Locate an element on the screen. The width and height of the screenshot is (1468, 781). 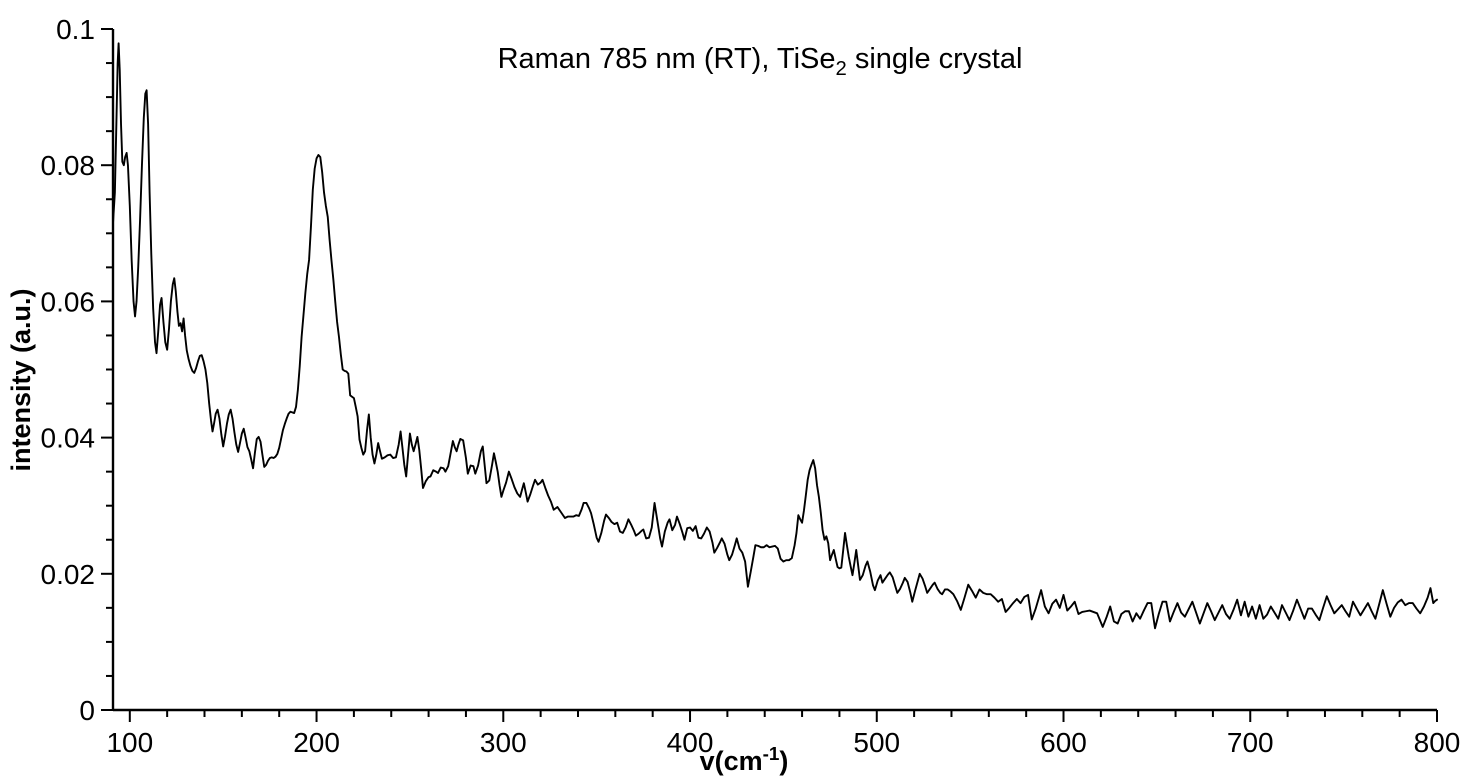
x-axis-label: v(cm-1) is located at coordinates (744, 760).